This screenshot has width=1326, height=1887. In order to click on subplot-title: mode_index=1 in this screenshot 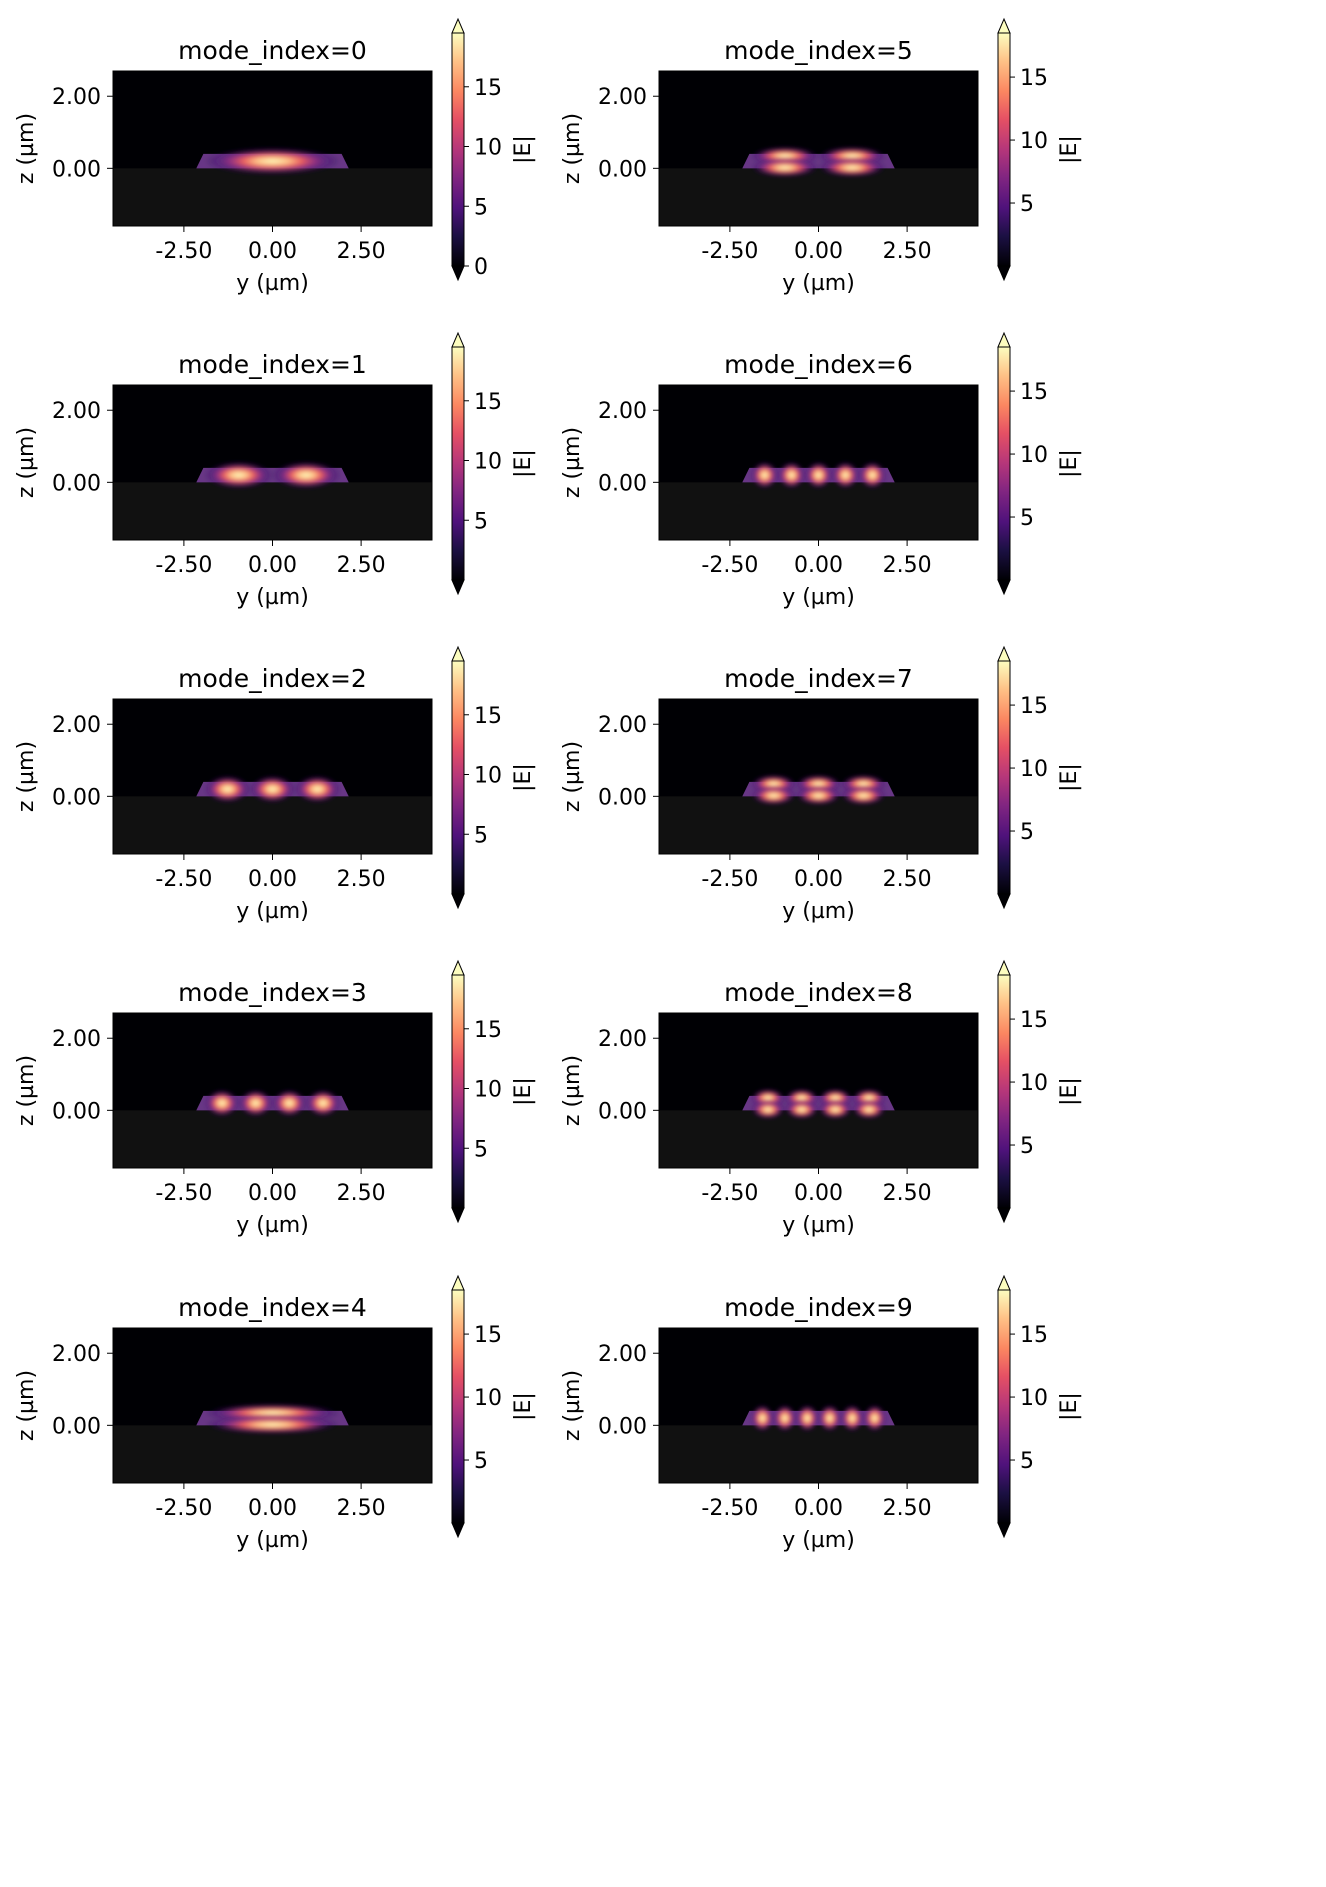, I will do `click(272, 364)`.